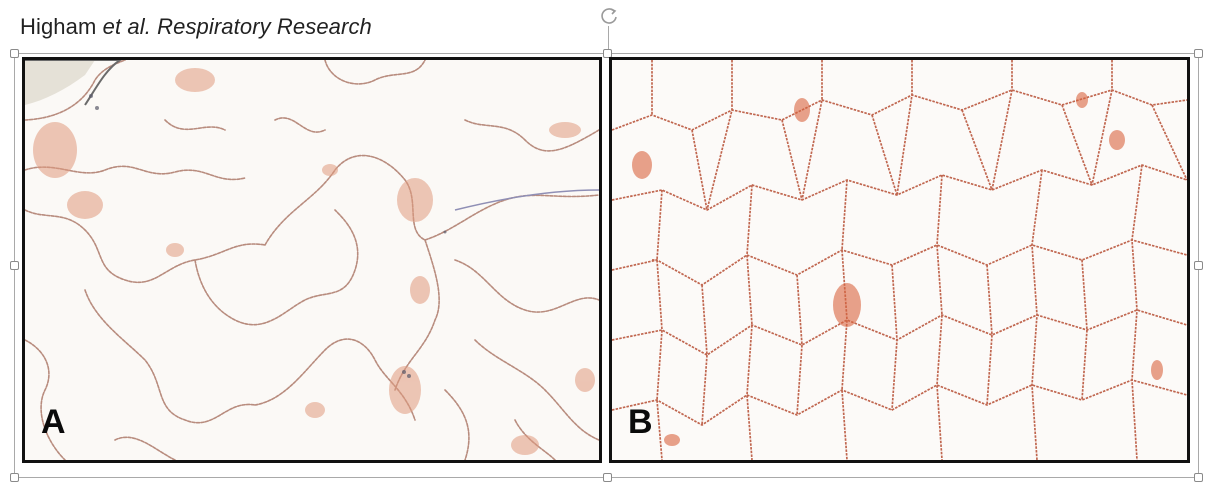  What do you see at coordinates (61, 26) in the screenshot?
I see `caption-author: Higham` at bounding box center [61, 26].